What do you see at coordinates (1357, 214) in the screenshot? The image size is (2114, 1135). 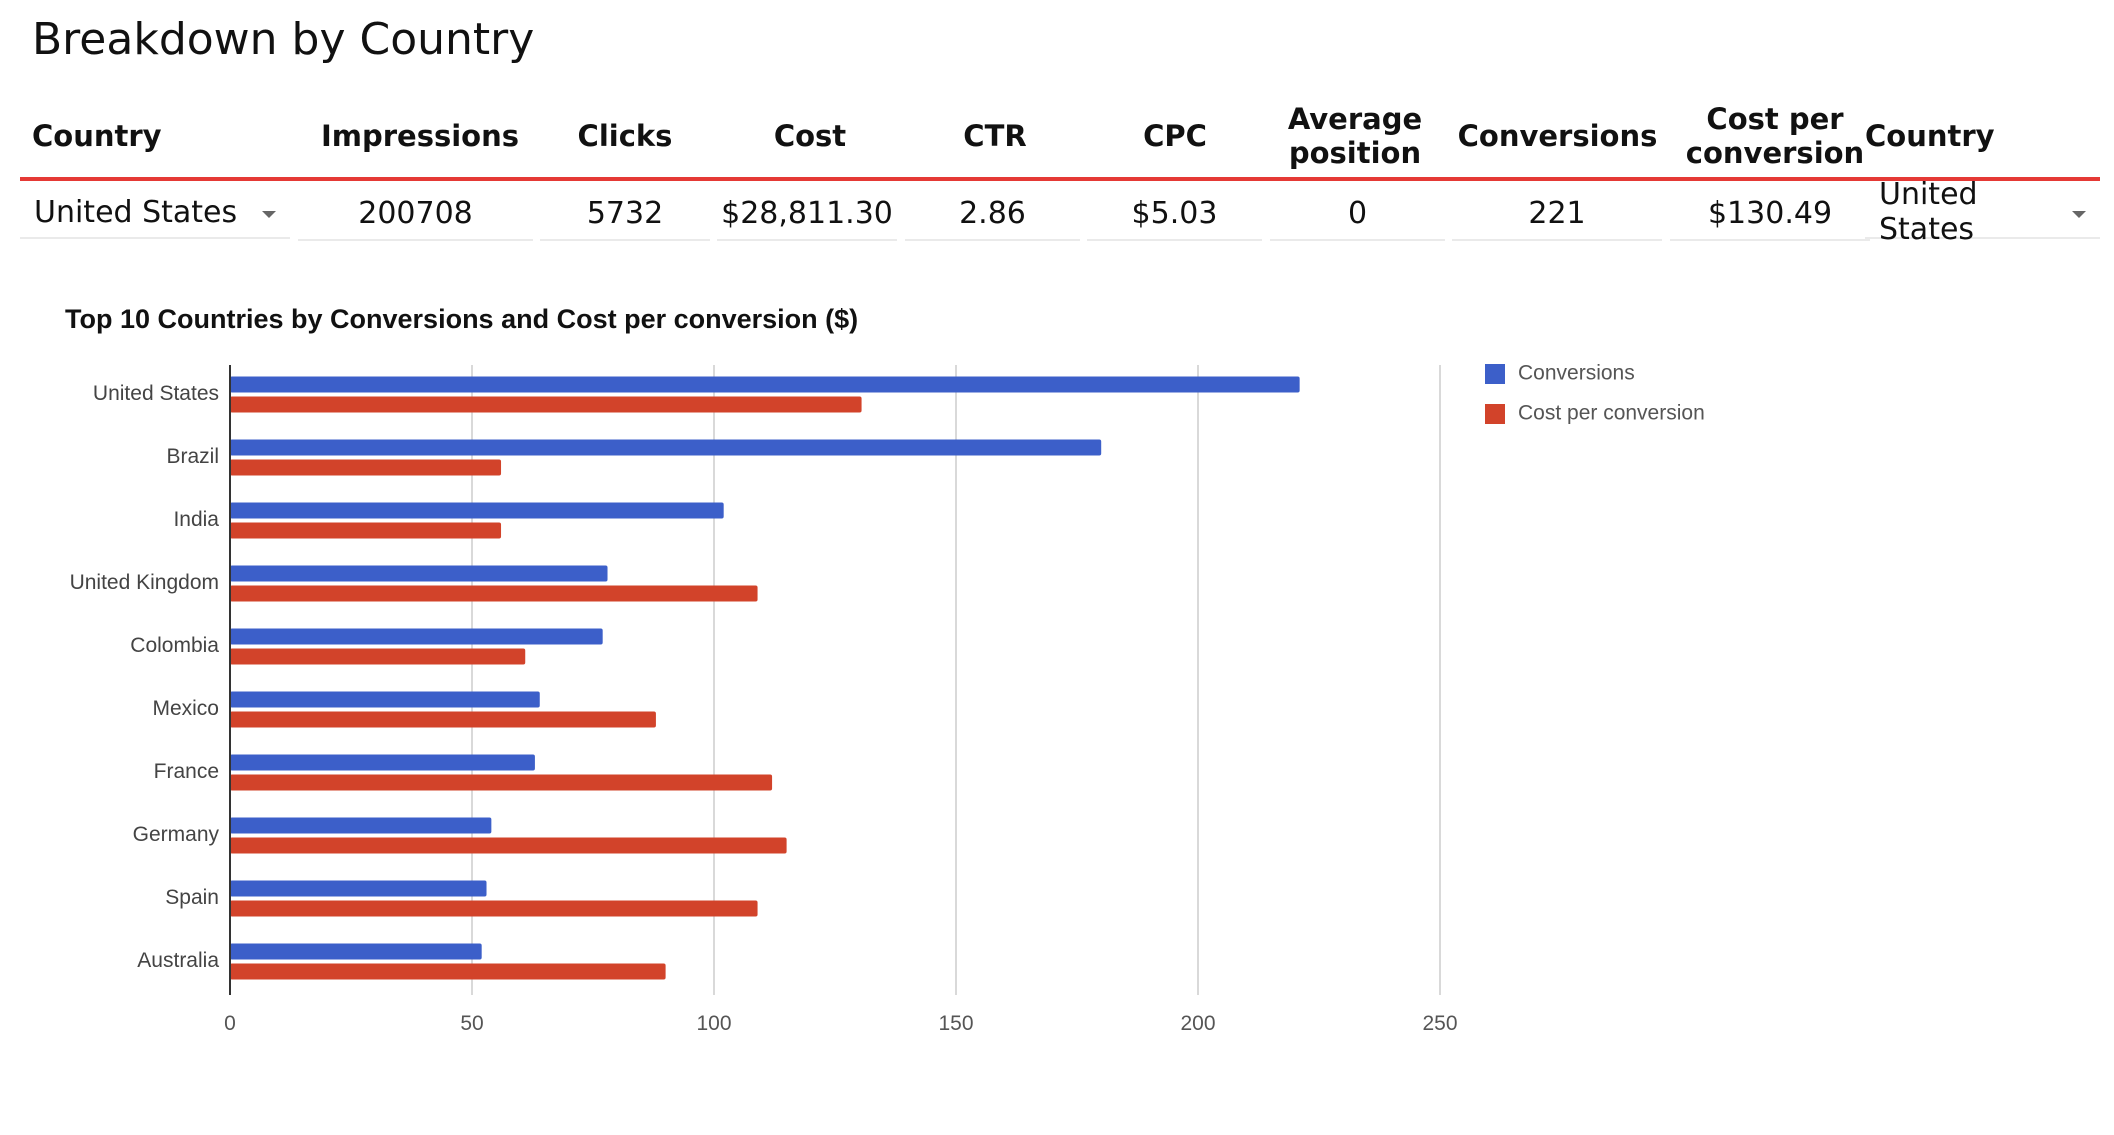 I see `average-position-cell: 0` at bounding box center [1357, 214].